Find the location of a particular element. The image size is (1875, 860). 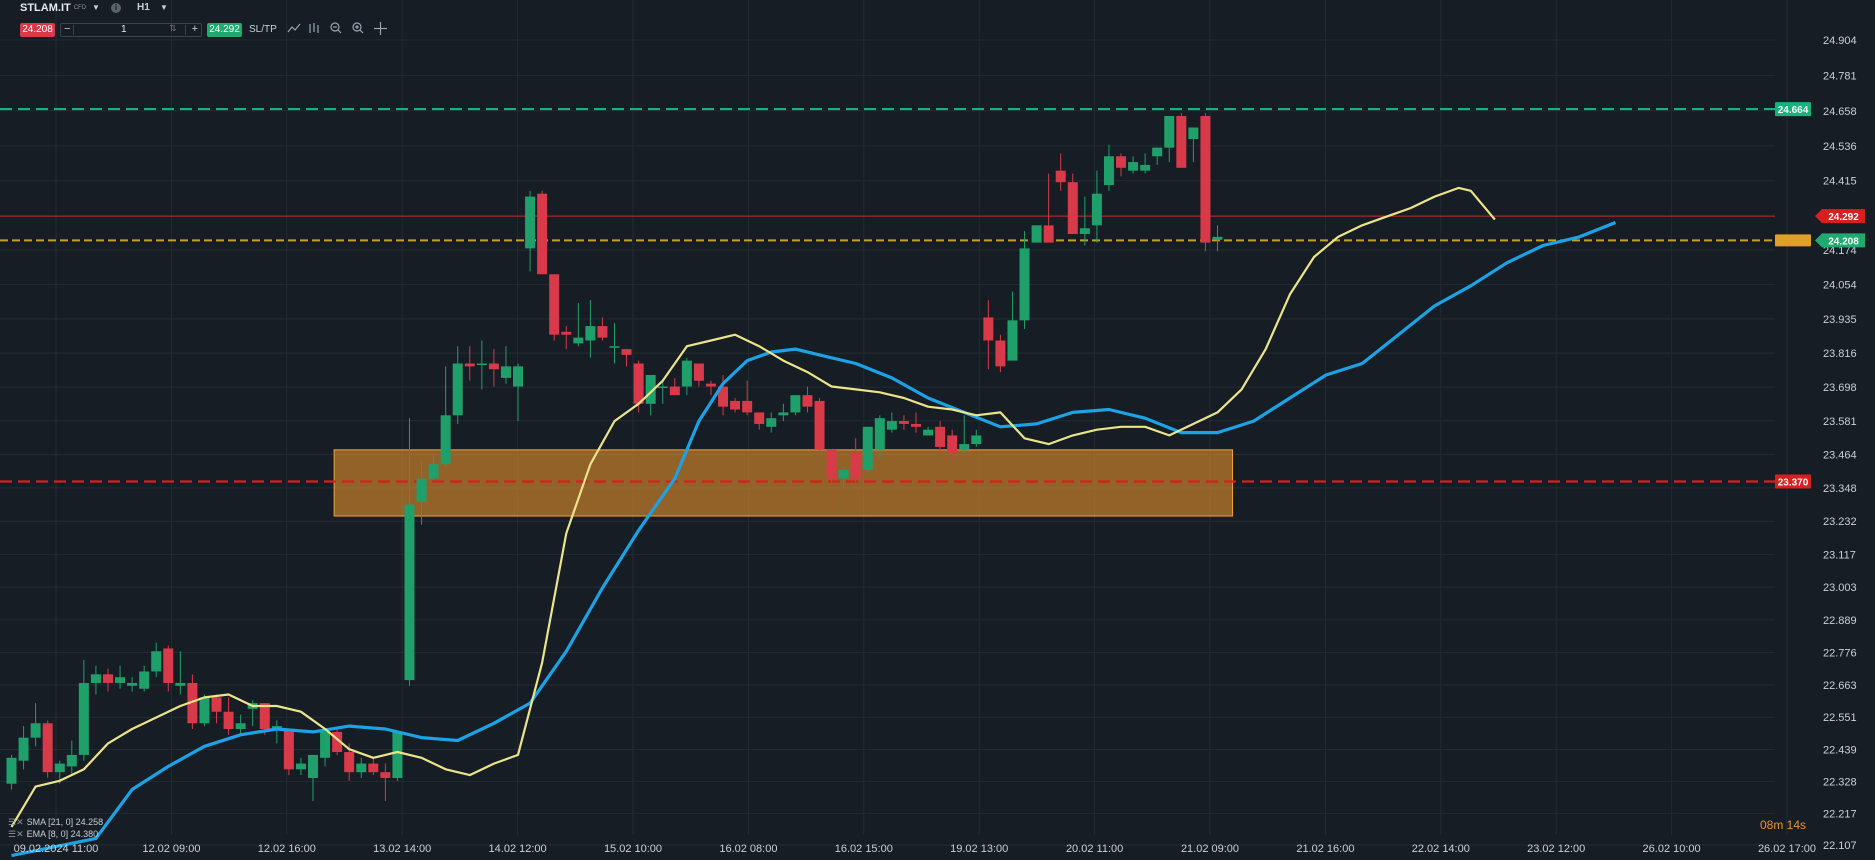

symbol-dropdown-icon: ▼ is located at coordinates (96, 7).